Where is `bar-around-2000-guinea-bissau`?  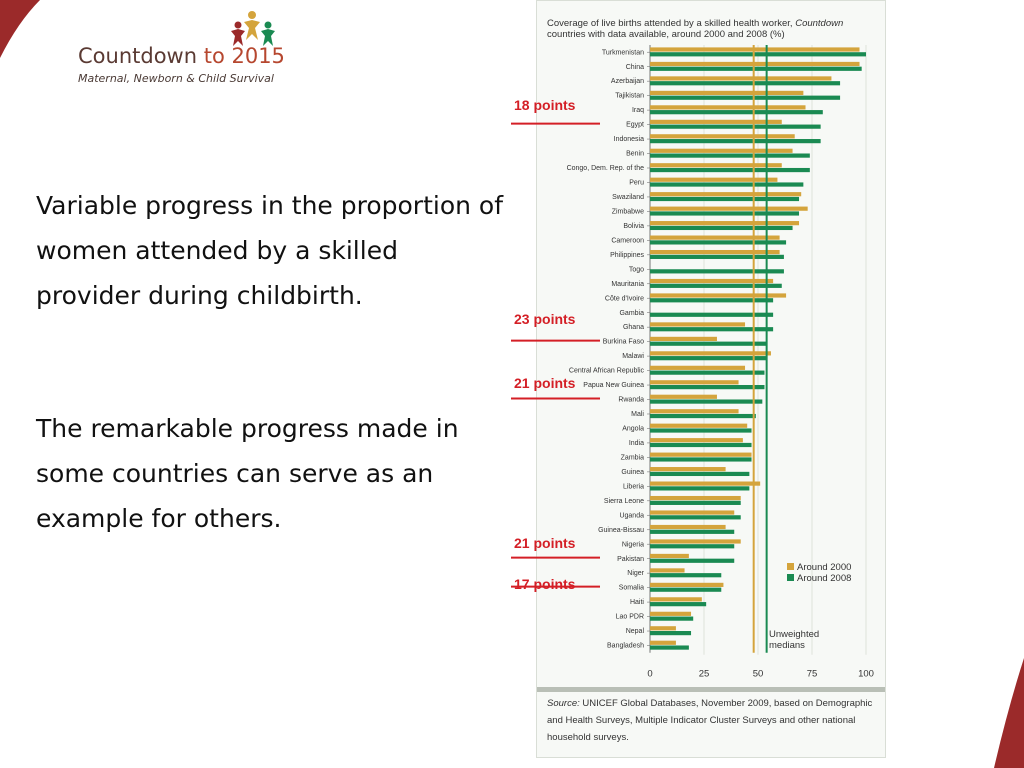
bar-around-2000-guinea-bissau is located at coordinates (688, 527).